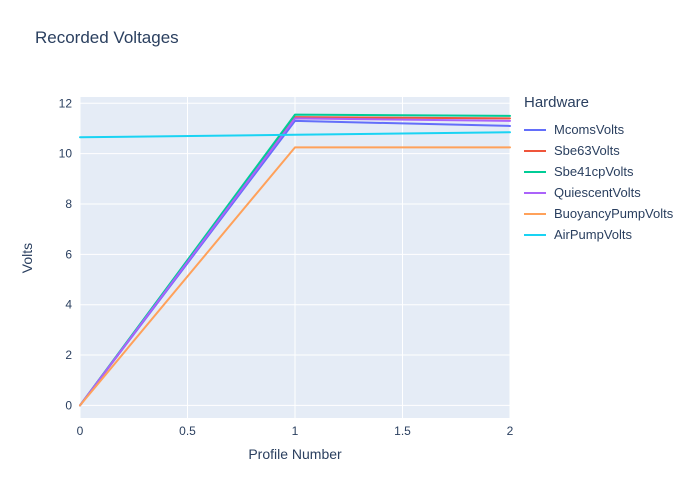  I want to click on legend-label: BuoyancyPumpVolts, so click(614, 213).